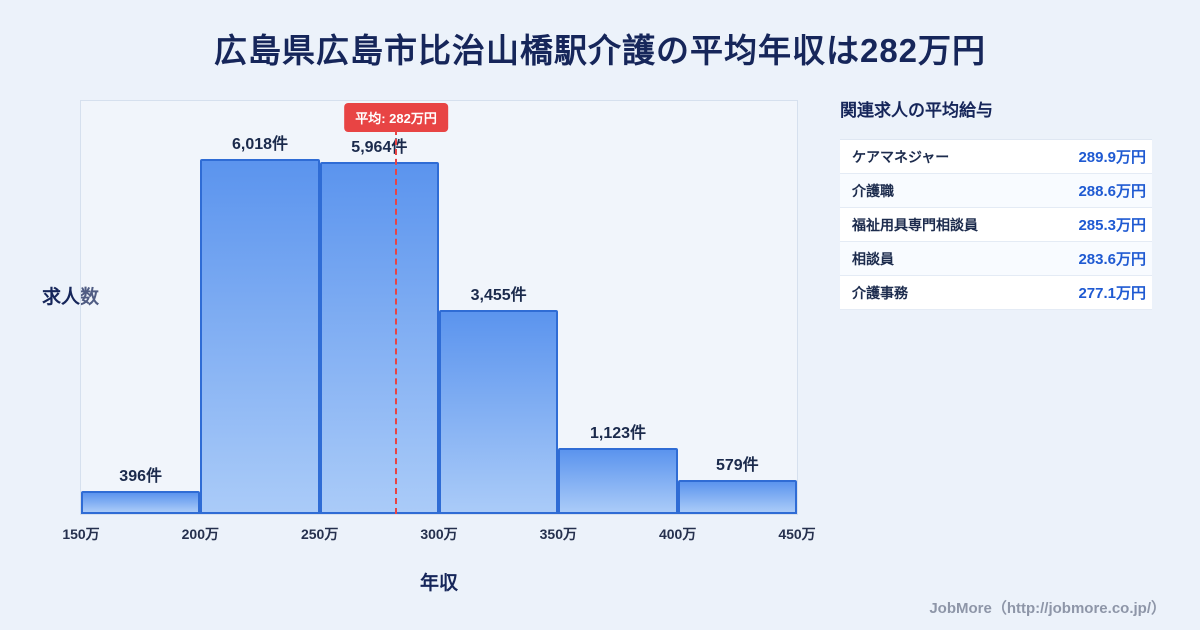 The image size is (1200, 630). I want to click on x-tick-label: 400万, so click(677, 534).